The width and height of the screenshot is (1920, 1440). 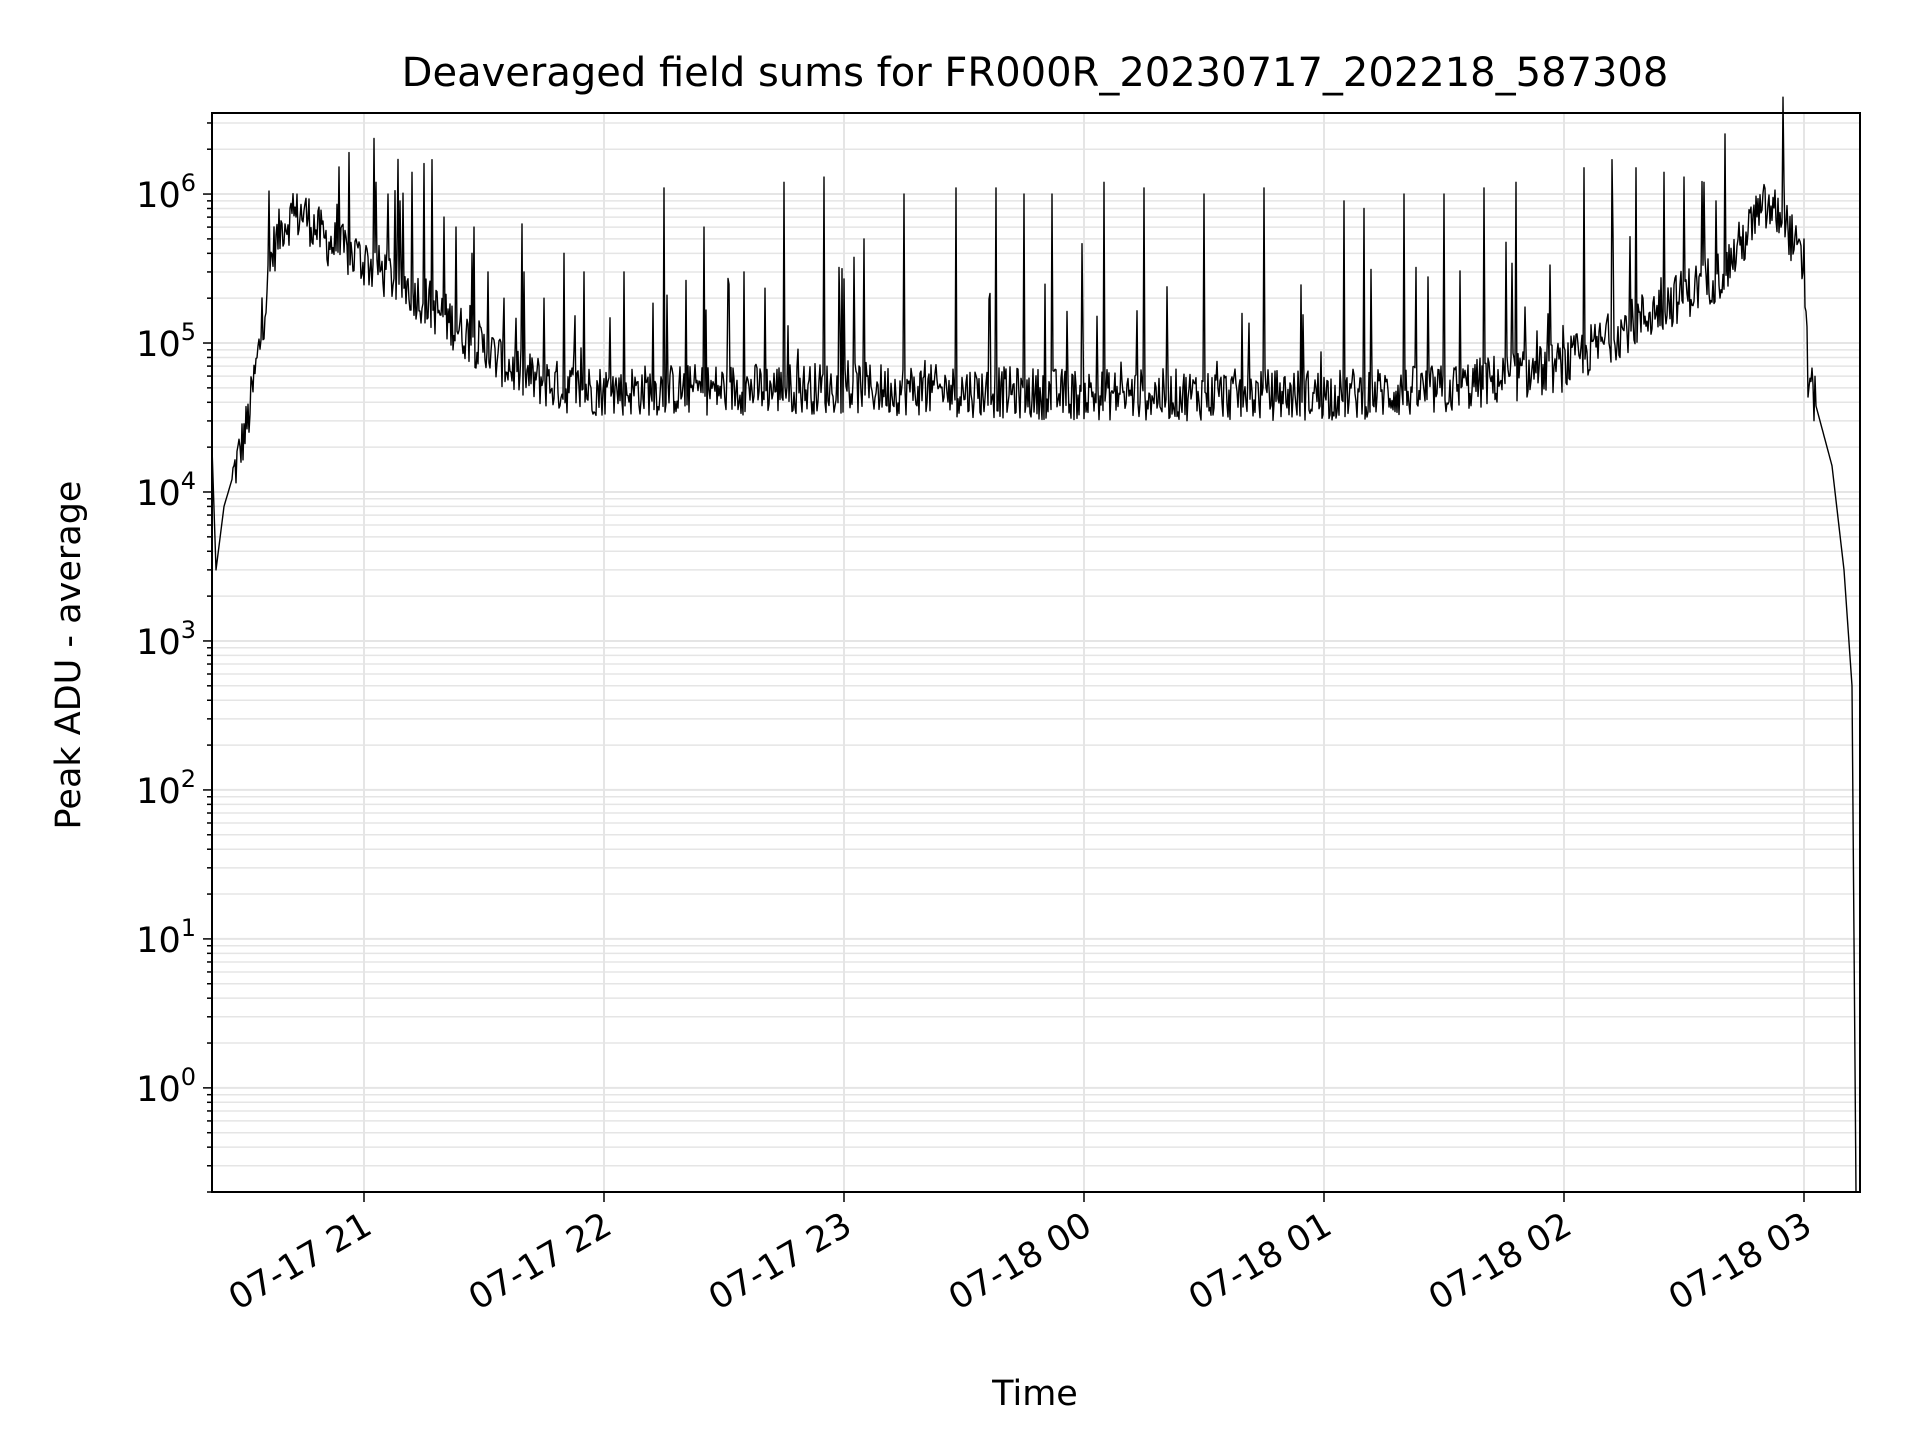 What do you see at coordinates (188, 630) in the screenshot?
I see `y-tick-exponent: 3` at bounding box center [188, 630].